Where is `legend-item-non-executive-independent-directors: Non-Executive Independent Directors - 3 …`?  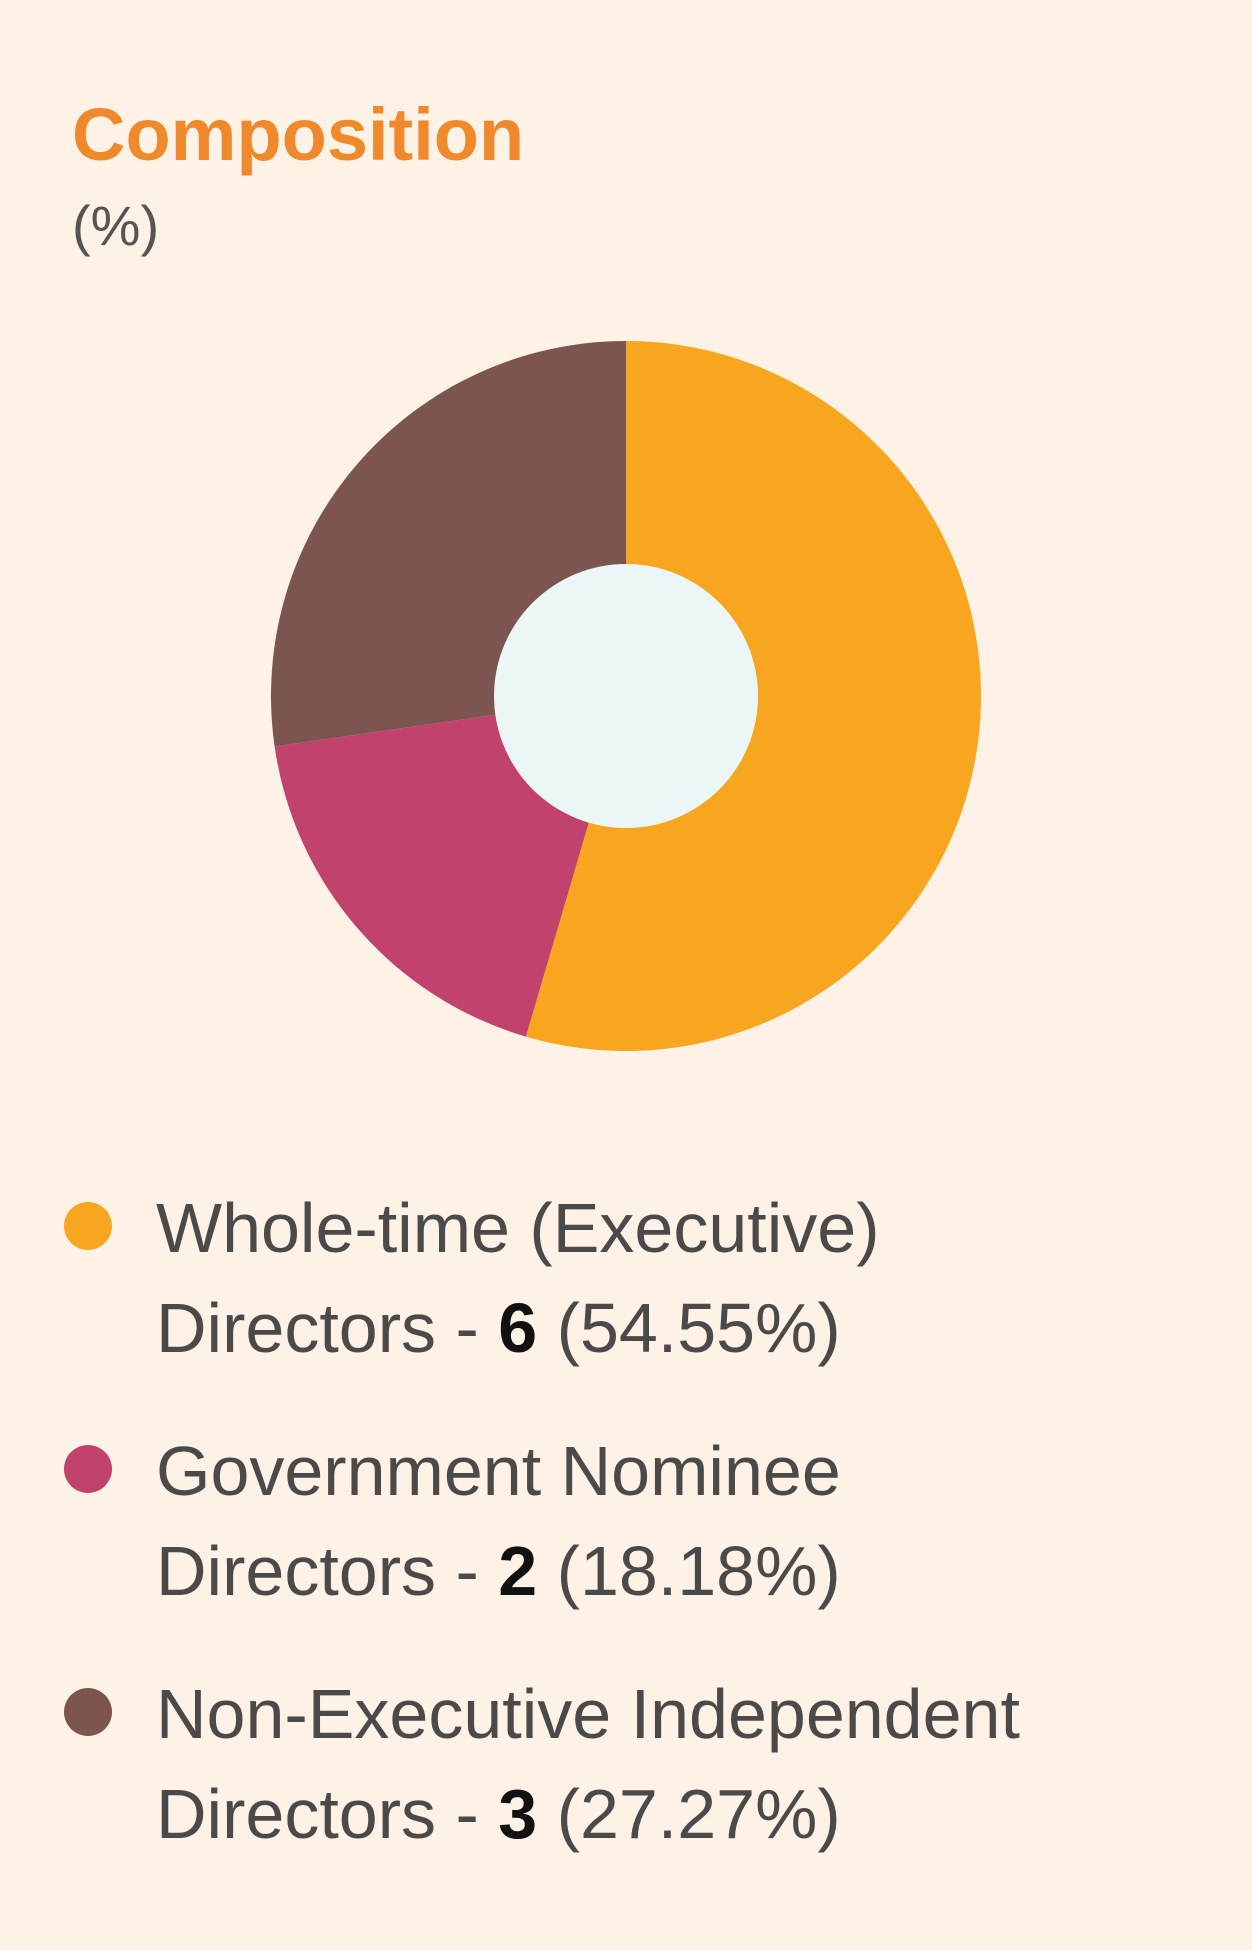 legend-item-non-executive-independent-directors: Non-Executive Independent Directors - 3 … is located at coordinates (635, 1785).